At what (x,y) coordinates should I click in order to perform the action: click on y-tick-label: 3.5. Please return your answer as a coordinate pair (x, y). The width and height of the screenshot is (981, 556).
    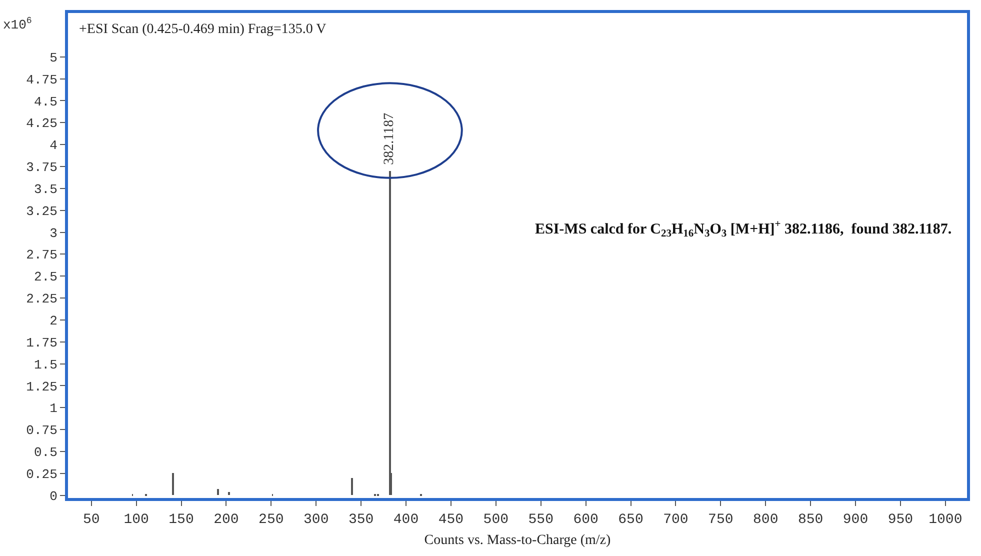
    Looking at the image, I should click on (46, 189).